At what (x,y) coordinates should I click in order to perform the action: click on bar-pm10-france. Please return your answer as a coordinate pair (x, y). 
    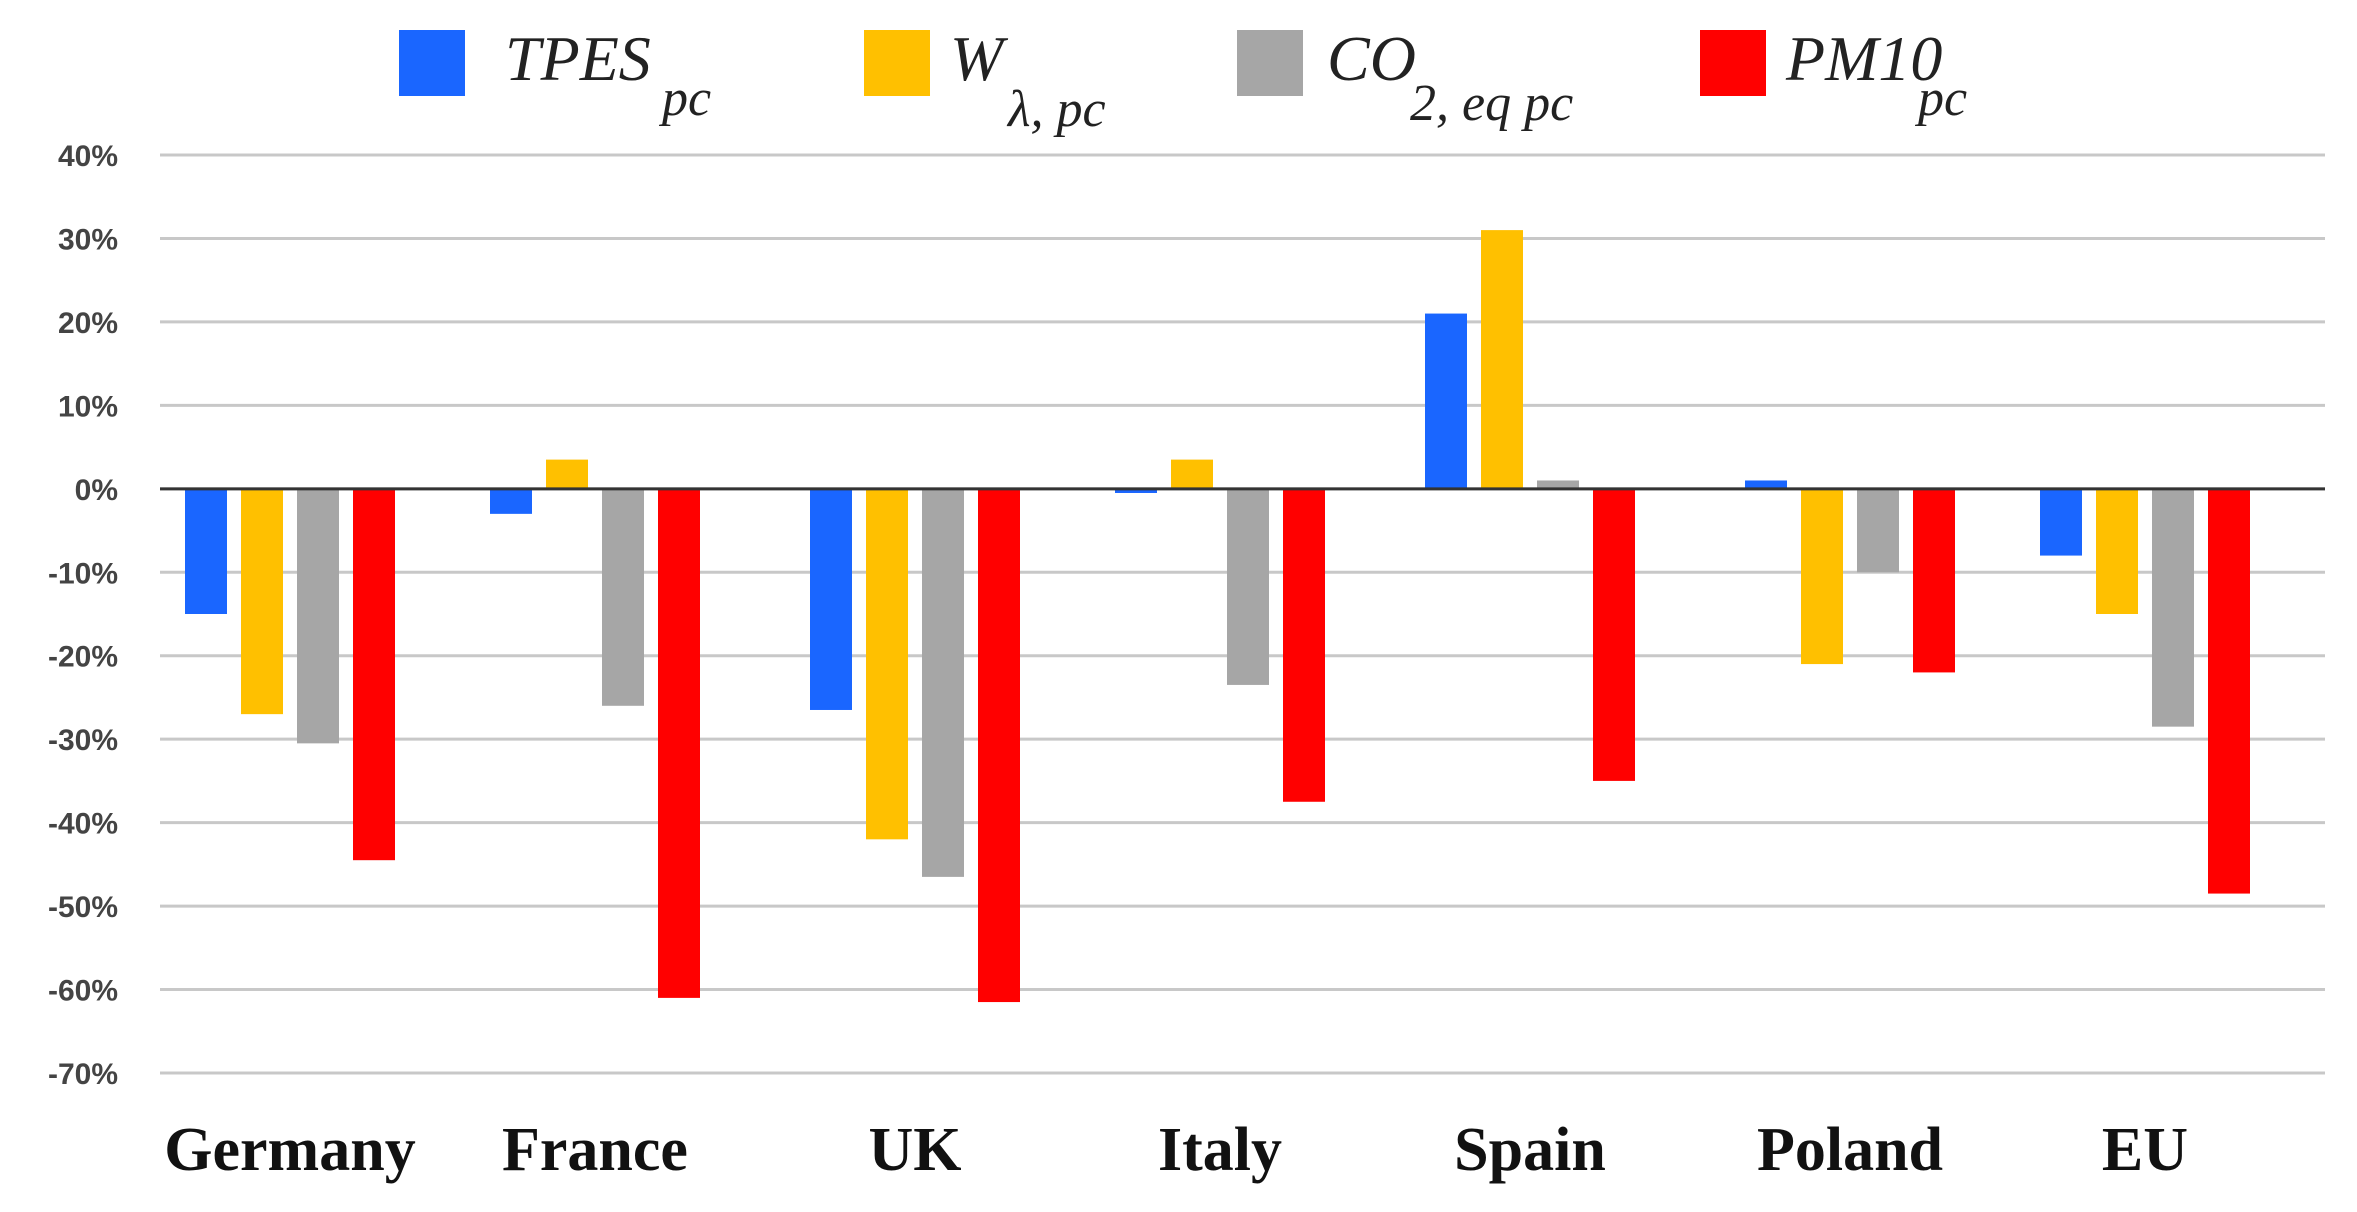
    Looking at the image, I should click on (679, 743).